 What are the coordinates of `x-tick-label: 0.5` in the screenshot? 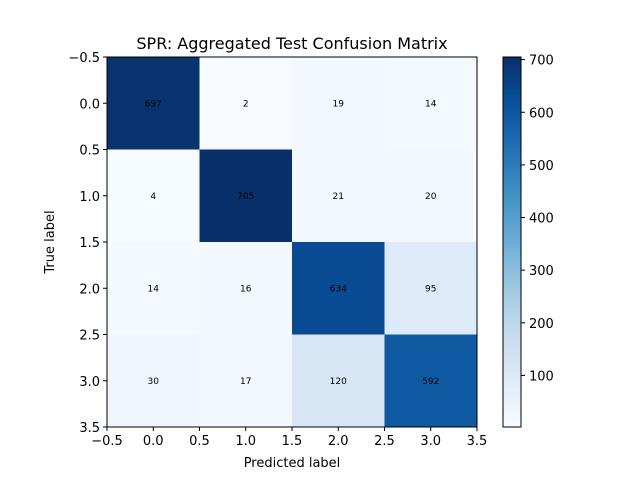 It's located at (199, 441).